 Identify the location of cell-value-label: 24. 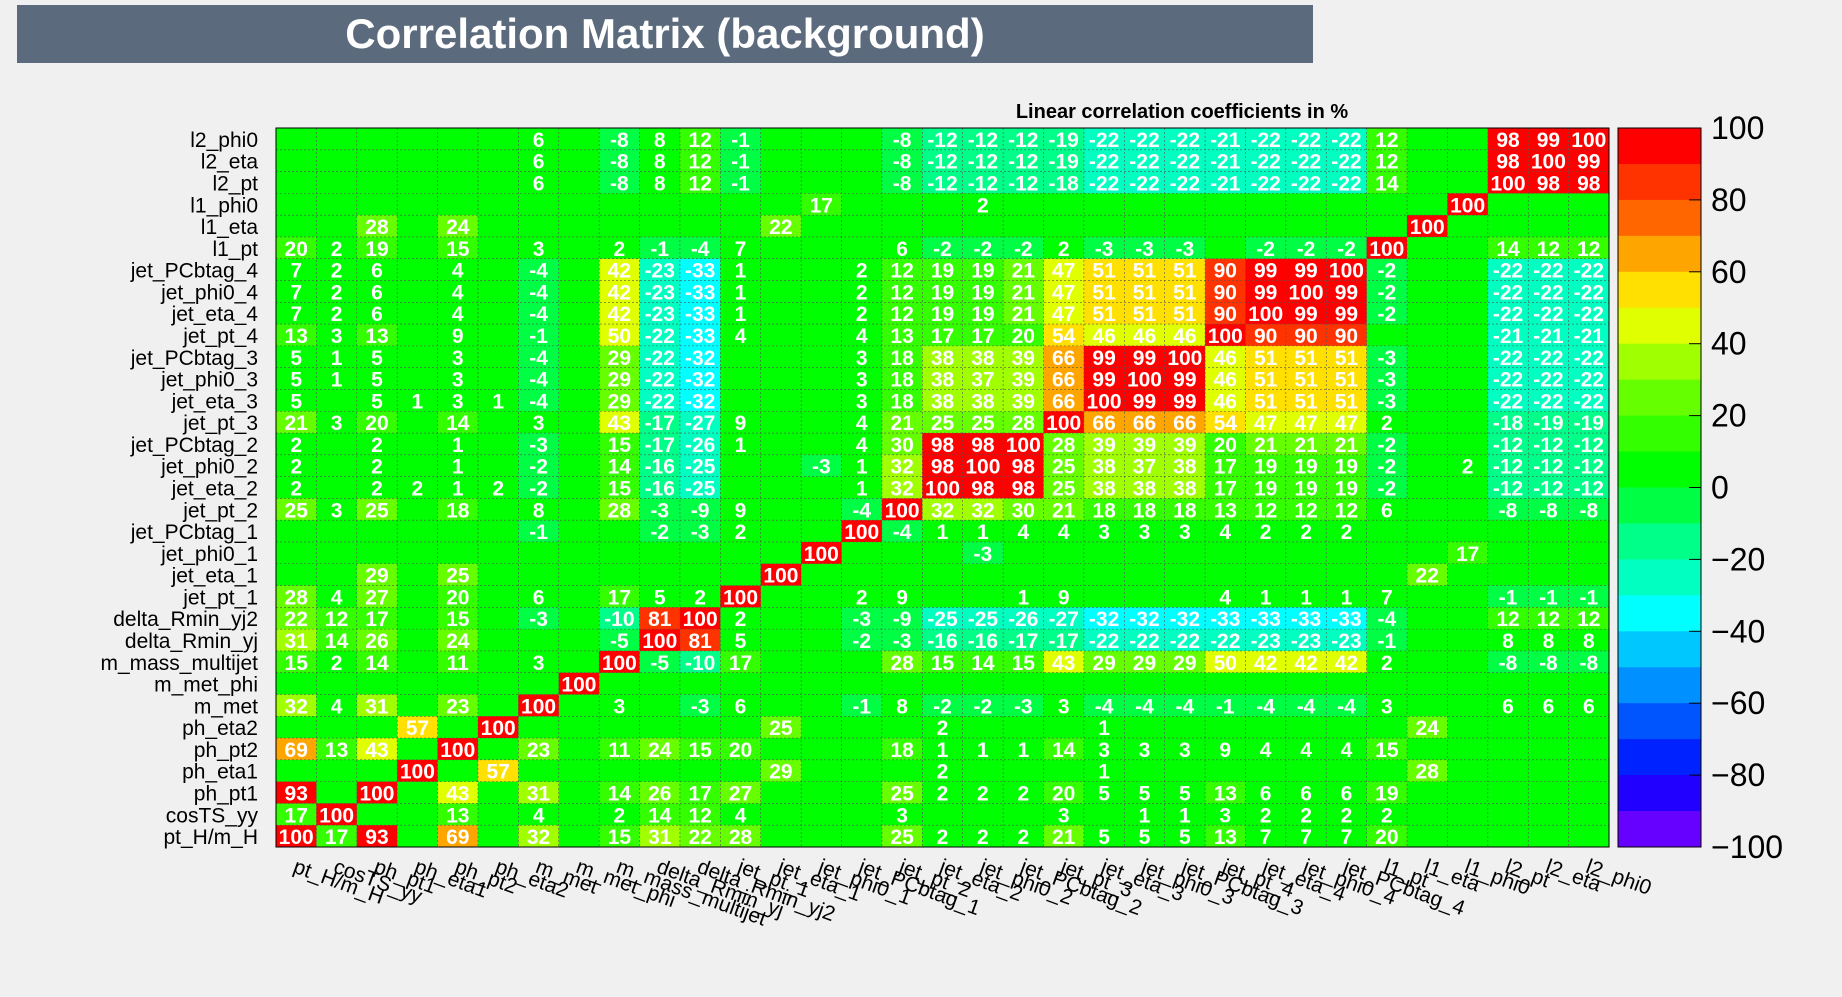
(660, 750).